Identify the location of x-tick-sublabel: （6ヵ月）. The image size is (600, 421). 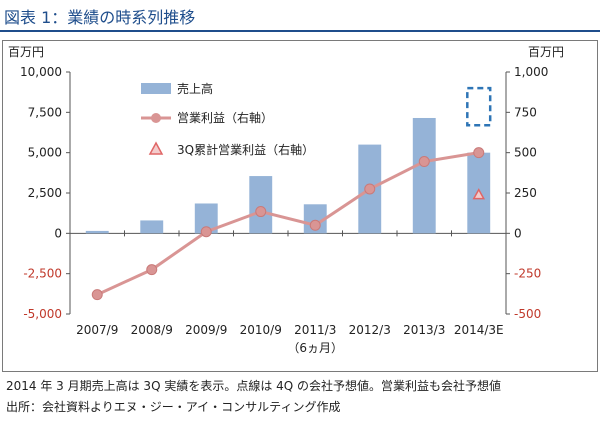
(315, 348).